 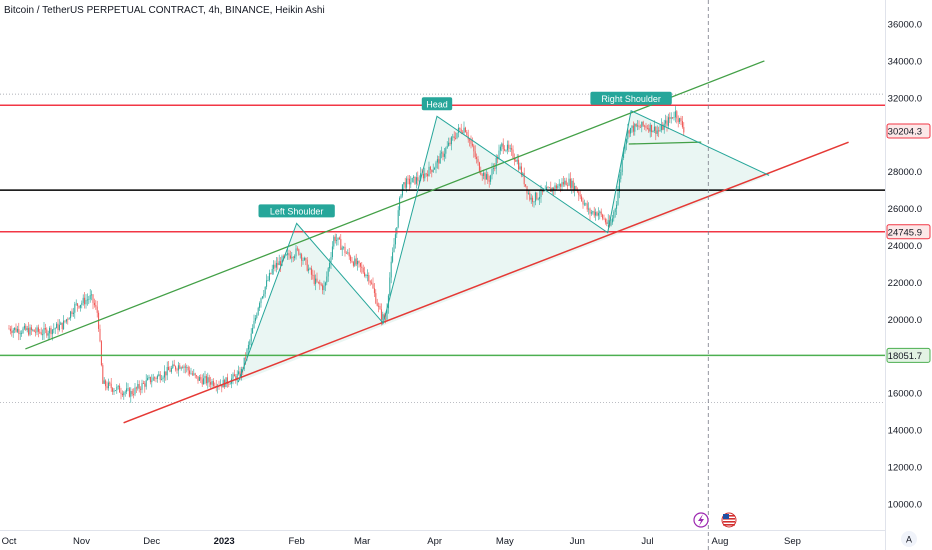 What do you see at coordinates (715, 520) in the screenshot?
I see `event-markers` at bounding box center [715, 520].